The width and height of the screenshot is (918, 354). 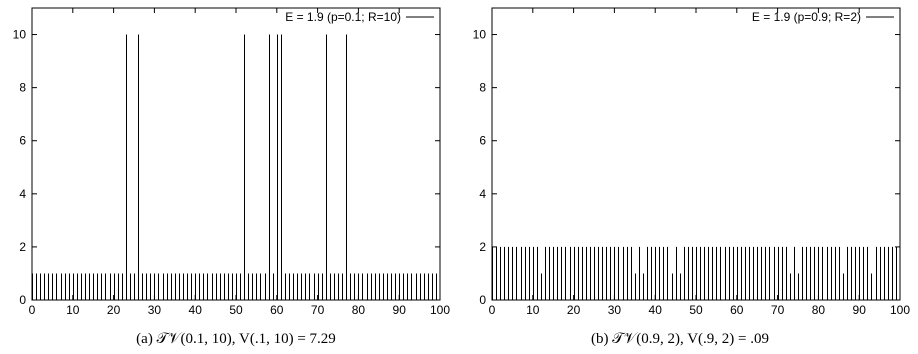 What do you see at coordinates (680, 339) in the screenshot?
I see `figure-caption: (b) 𝒯𝒱(0.9, 2), V(.9, 2) = .09` at bounding box center [680, 339].